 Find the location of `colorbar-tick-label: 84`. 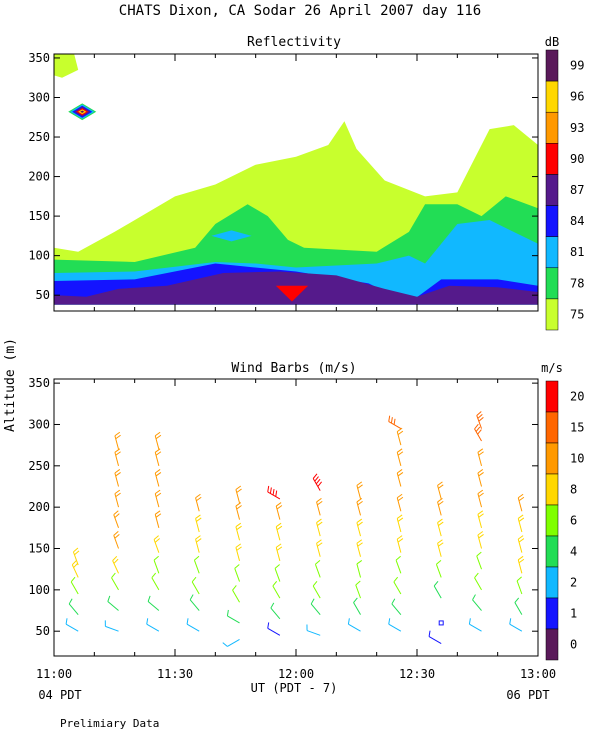

colorbar-tick-label: 84 is located at coordinates (577, 221).